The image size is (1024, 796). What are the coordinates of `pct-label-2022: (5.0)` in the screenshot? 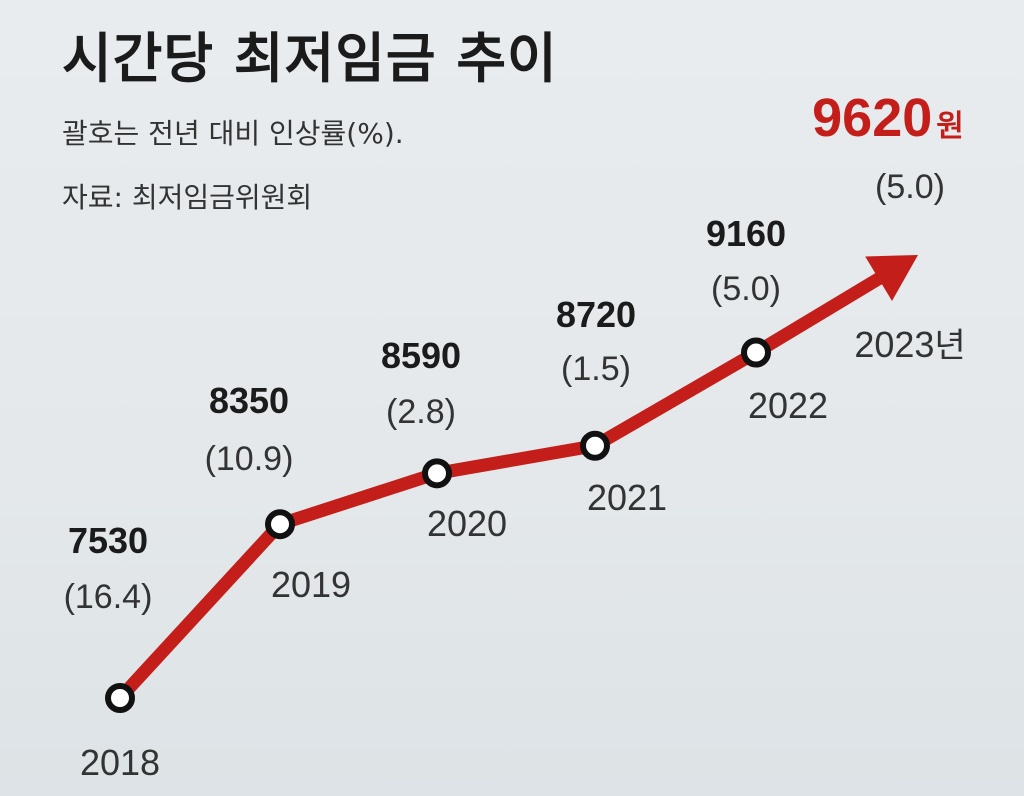 It's located at (746, 289).